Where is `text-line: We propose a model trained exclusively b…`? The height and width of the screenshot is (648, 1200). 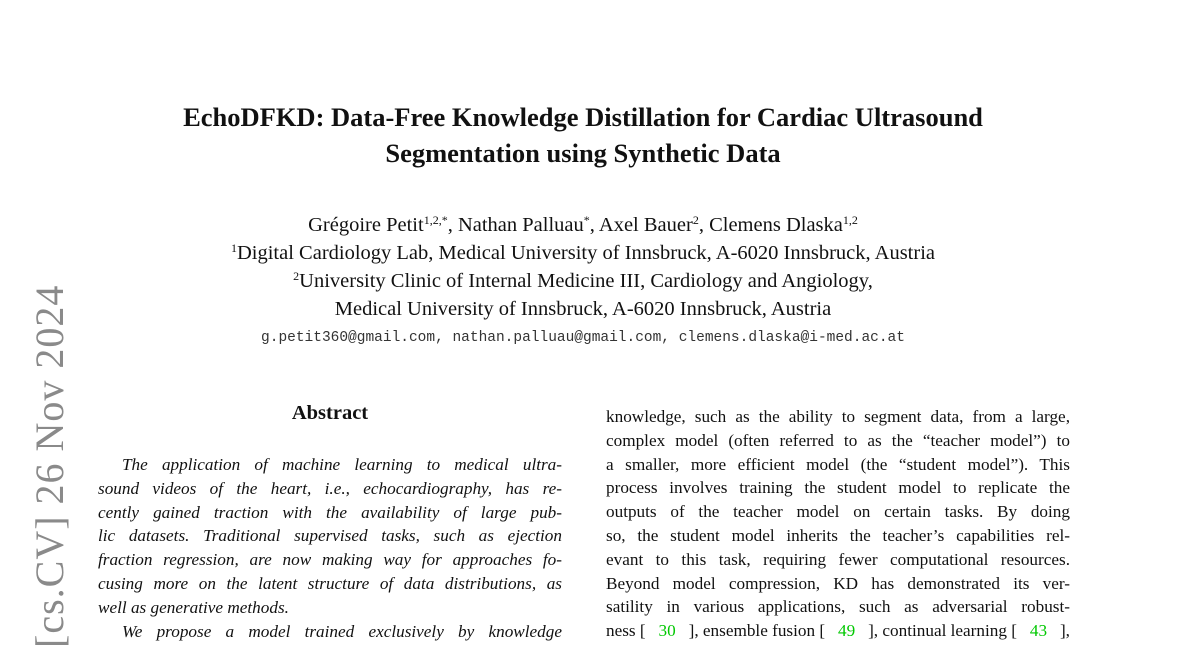
text-line: We propose a model trained exclusively b… is located at coordinates (342, 631).